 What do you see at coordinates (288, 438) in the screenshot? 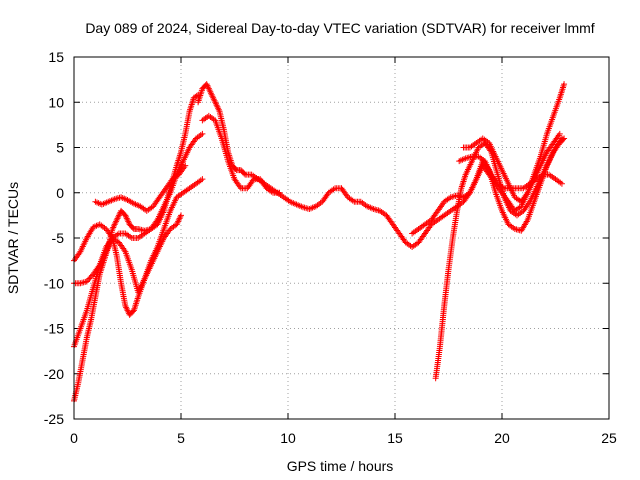
I see `x-tick-label: 10` at bounding box center [288, 438].